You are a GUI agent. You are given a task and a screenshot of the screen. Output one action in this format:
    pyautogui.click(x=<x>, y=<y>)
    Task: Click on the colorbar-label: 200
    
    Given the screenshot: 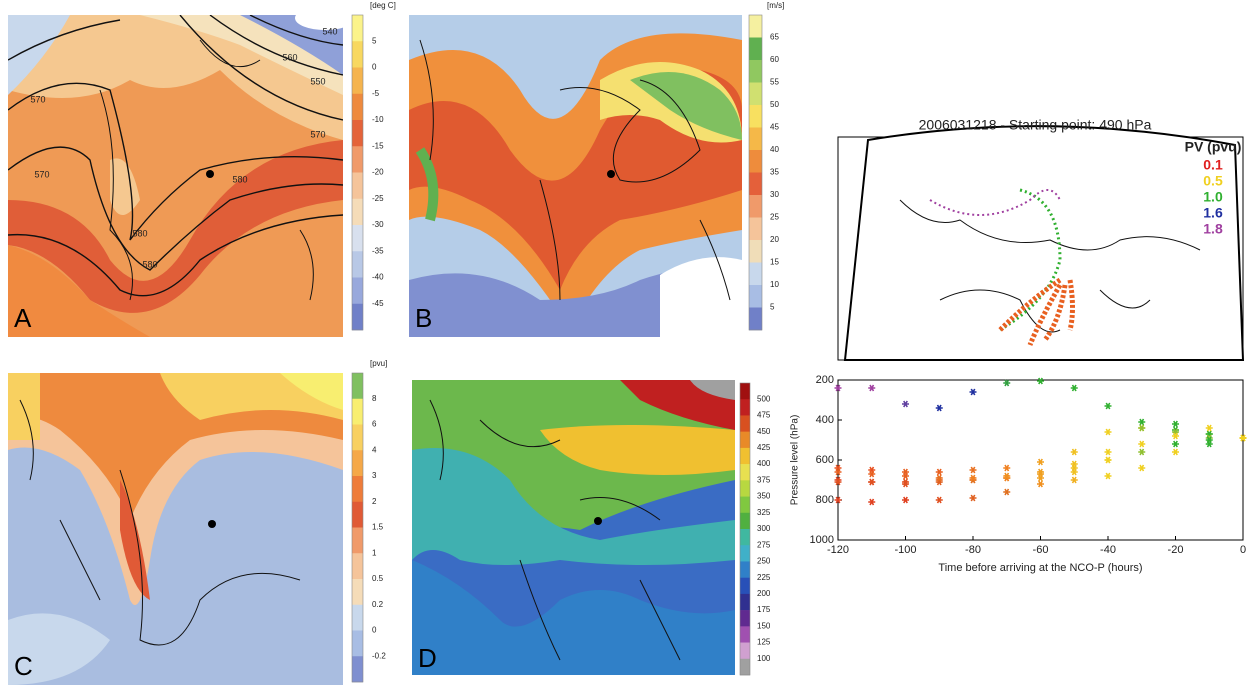 What is the action you would take?
    pyautogui.click(x=764, y=593)
    